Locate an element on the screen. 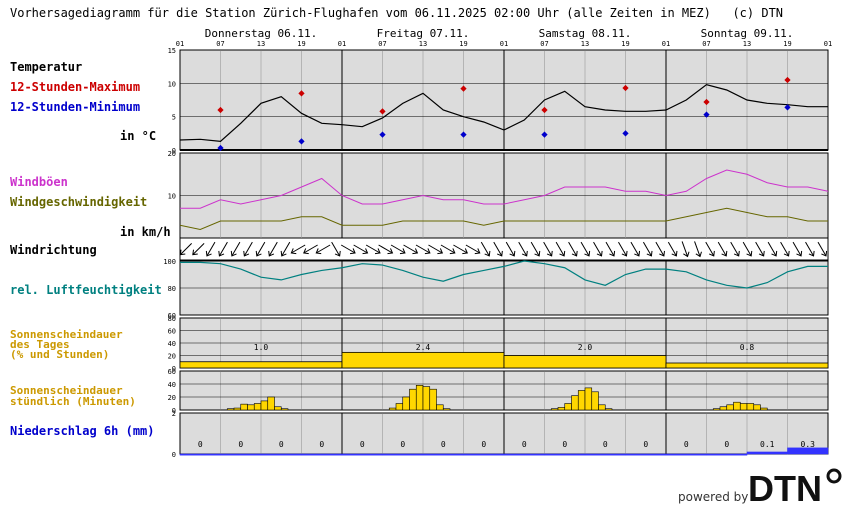  daily-sun-label: 2.4 is located at coordinates (423, 347).